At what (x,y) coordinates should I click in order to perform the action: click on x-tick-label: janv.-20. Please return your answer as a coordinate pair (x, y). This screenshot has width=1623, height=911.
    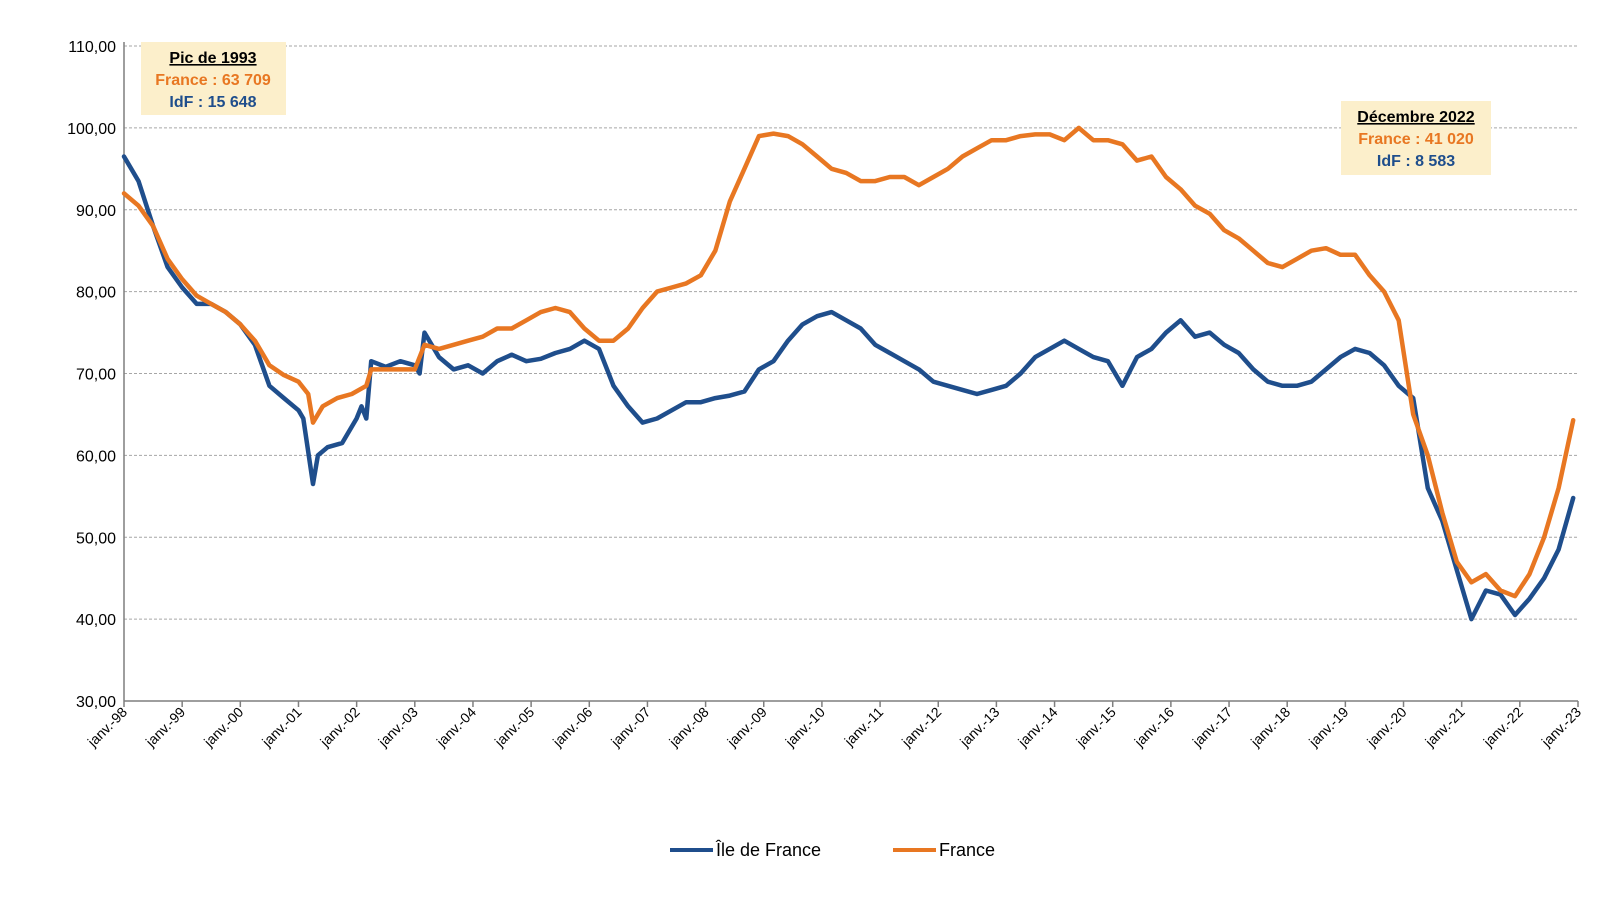
    Looking at the image, I should click on (1386, 727).